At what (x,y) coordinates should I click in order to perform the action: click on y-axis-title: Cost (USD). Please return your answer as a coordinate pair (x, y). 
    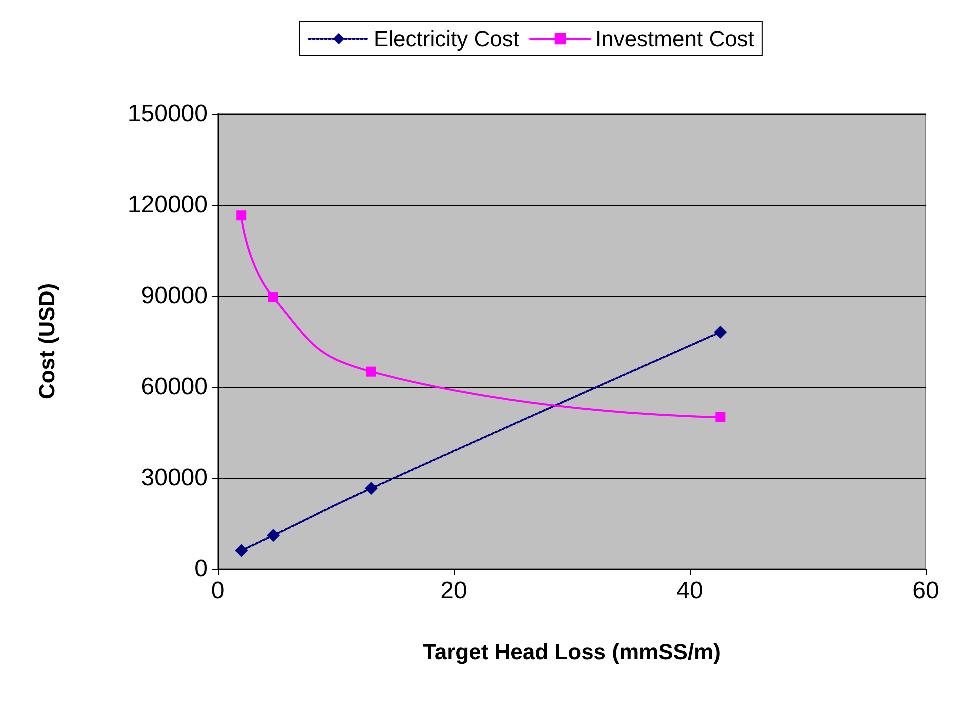
    Looking at the image, I should click on (47, 341).